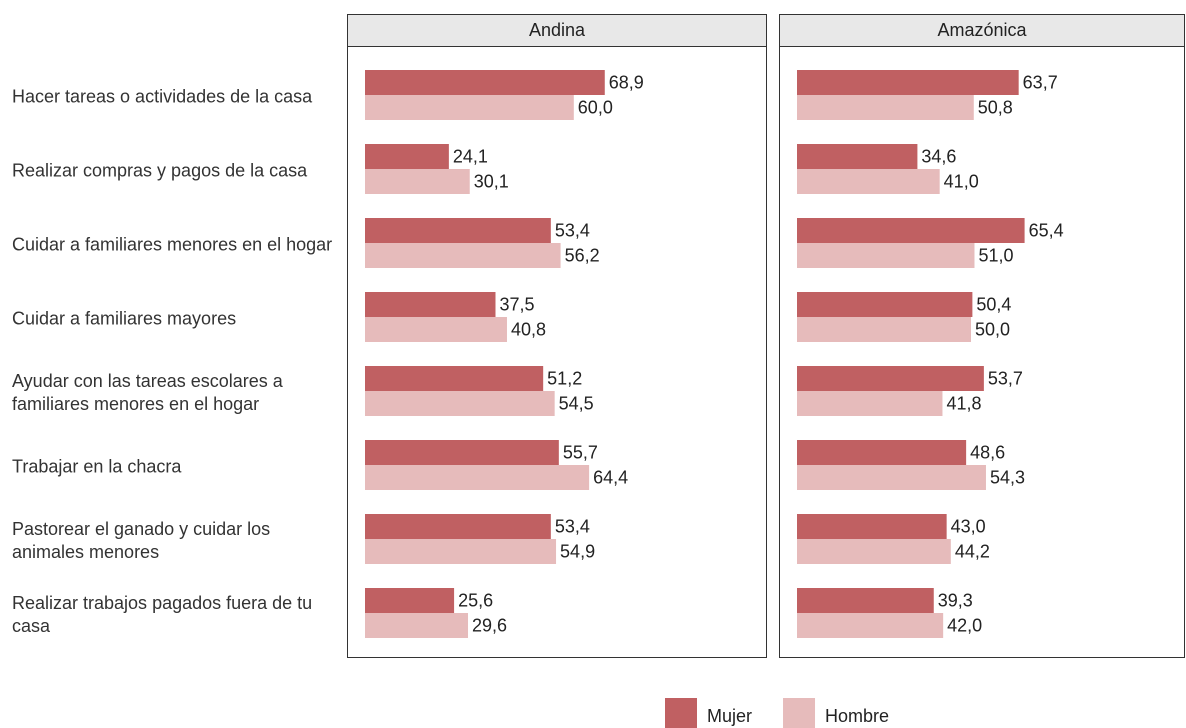  Describe the element at coordinates (857, 716) in the screenshot. I see `legend-label: Hombre` at that location.